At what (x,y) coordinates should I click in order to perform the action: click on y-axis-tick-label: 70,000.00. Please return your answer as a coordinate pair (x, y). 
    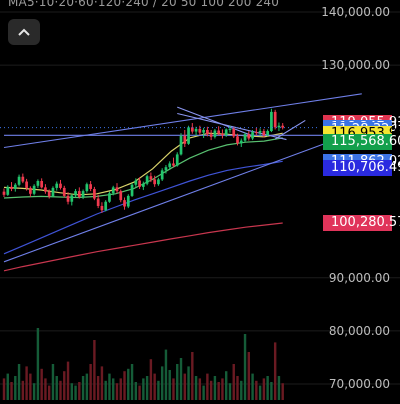
    Looking at the image, I should click on (359, 384).